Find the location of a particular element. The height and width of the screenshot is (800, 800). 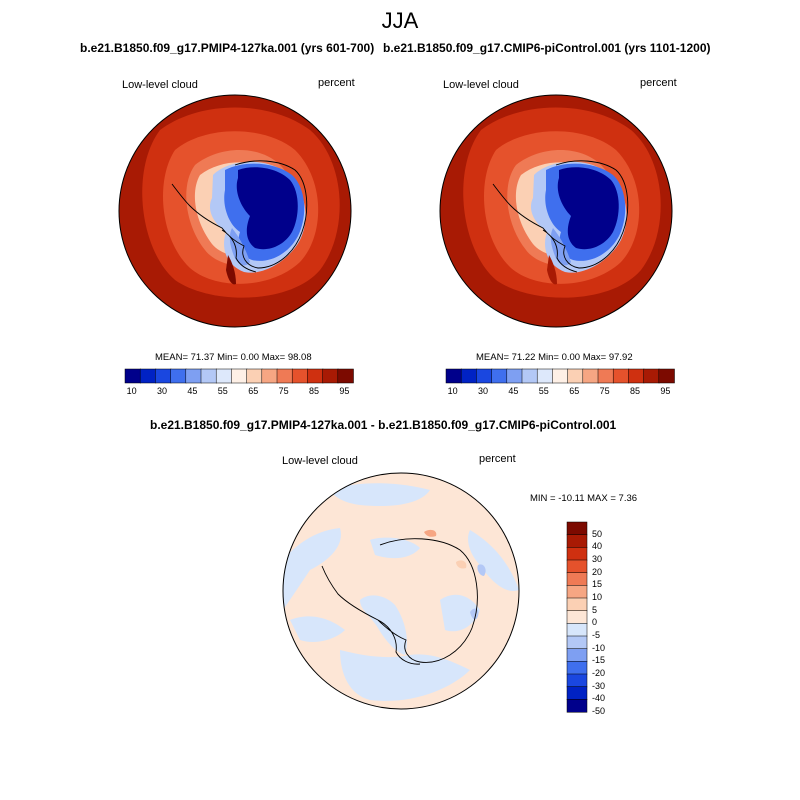

panel2-colorbar-tick-label: 65 is located at coordinates (574, 391).